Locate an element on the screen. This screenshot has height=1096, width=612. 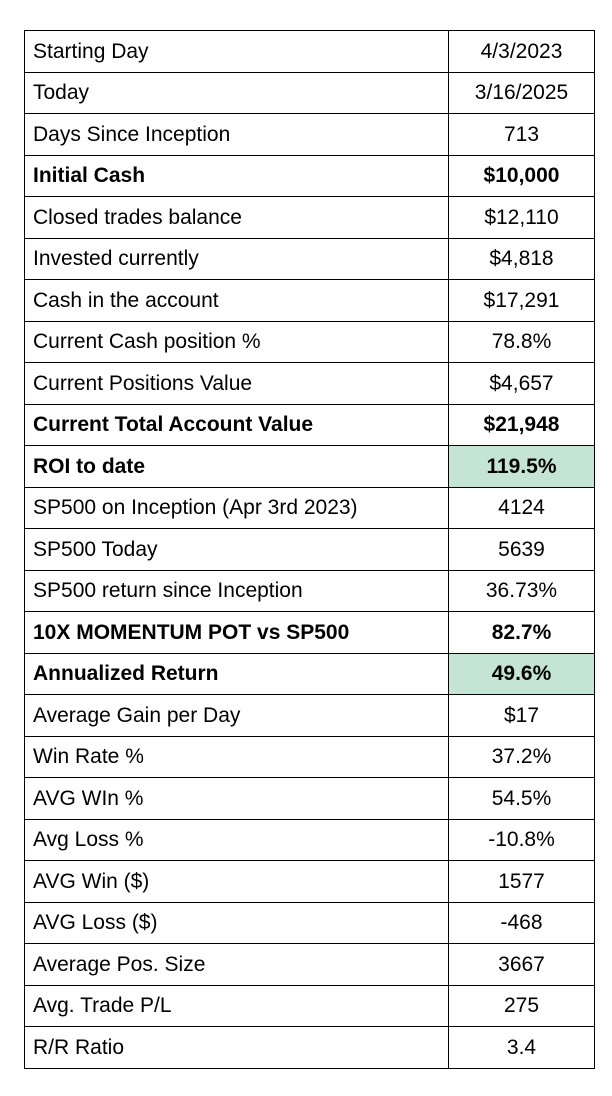
row-label: SP500 on Inception (Apr 3rd 2023) is located at coordinates (236, 507).